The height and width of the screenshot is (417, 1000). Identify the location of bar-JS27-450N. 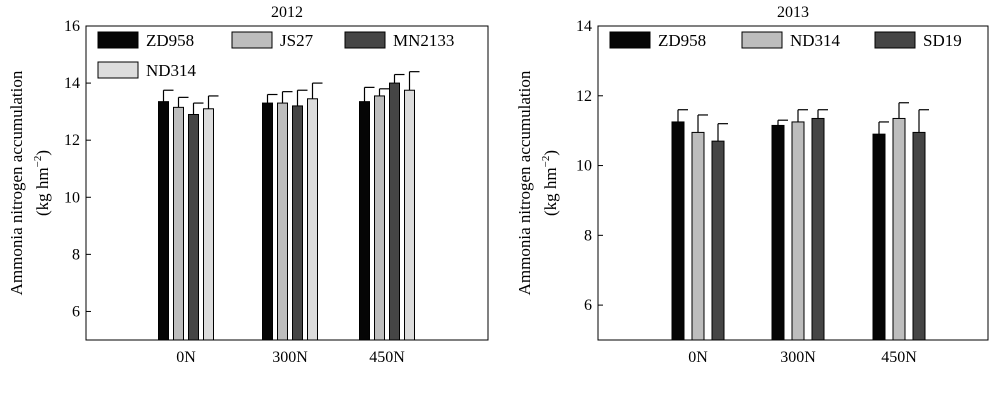
(379, 218).